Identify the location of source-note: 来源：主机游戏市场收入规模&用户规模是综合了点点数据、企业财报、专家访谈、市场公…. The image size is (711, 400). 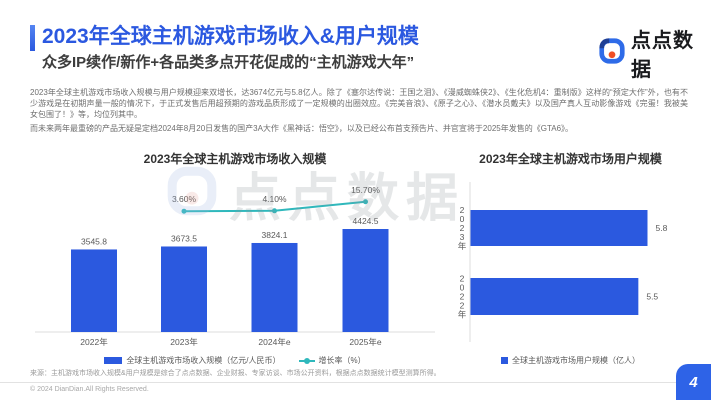
(235, 373).